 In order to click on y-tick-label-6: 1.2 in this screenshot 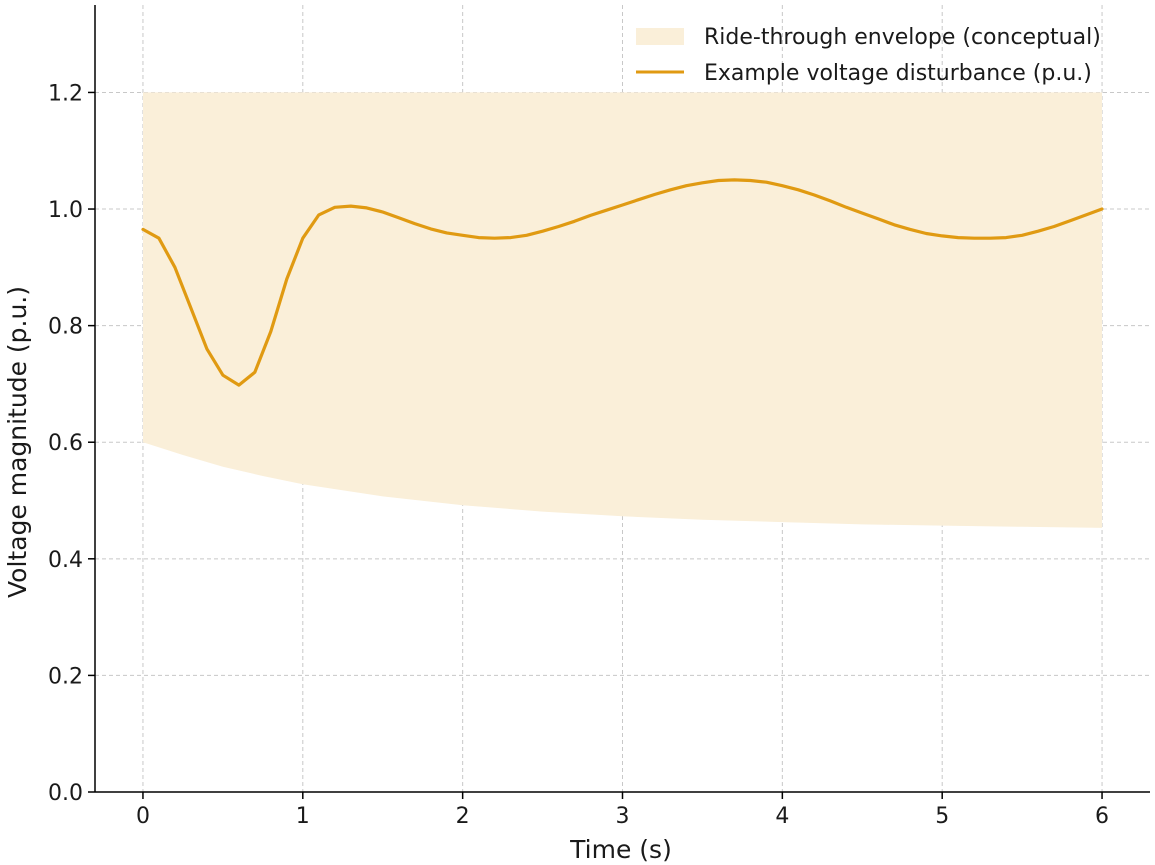, I will do `click(65, 93)`.